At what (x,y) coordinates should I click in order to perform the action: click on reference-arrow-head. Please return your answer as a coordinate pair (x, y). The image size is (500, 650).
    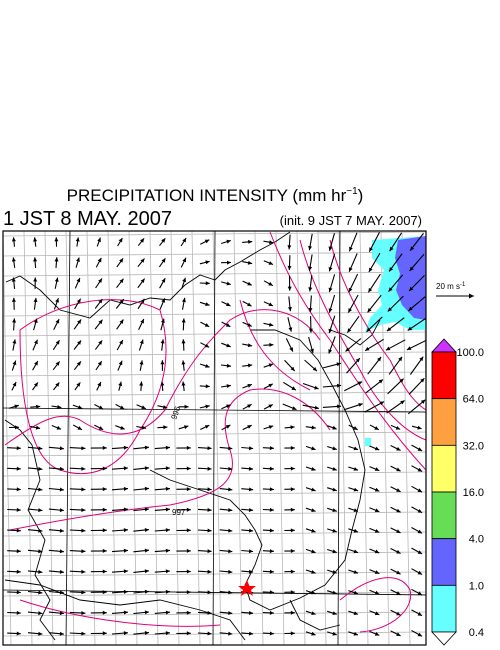
    Looking at the image, I should click on (471, 296).